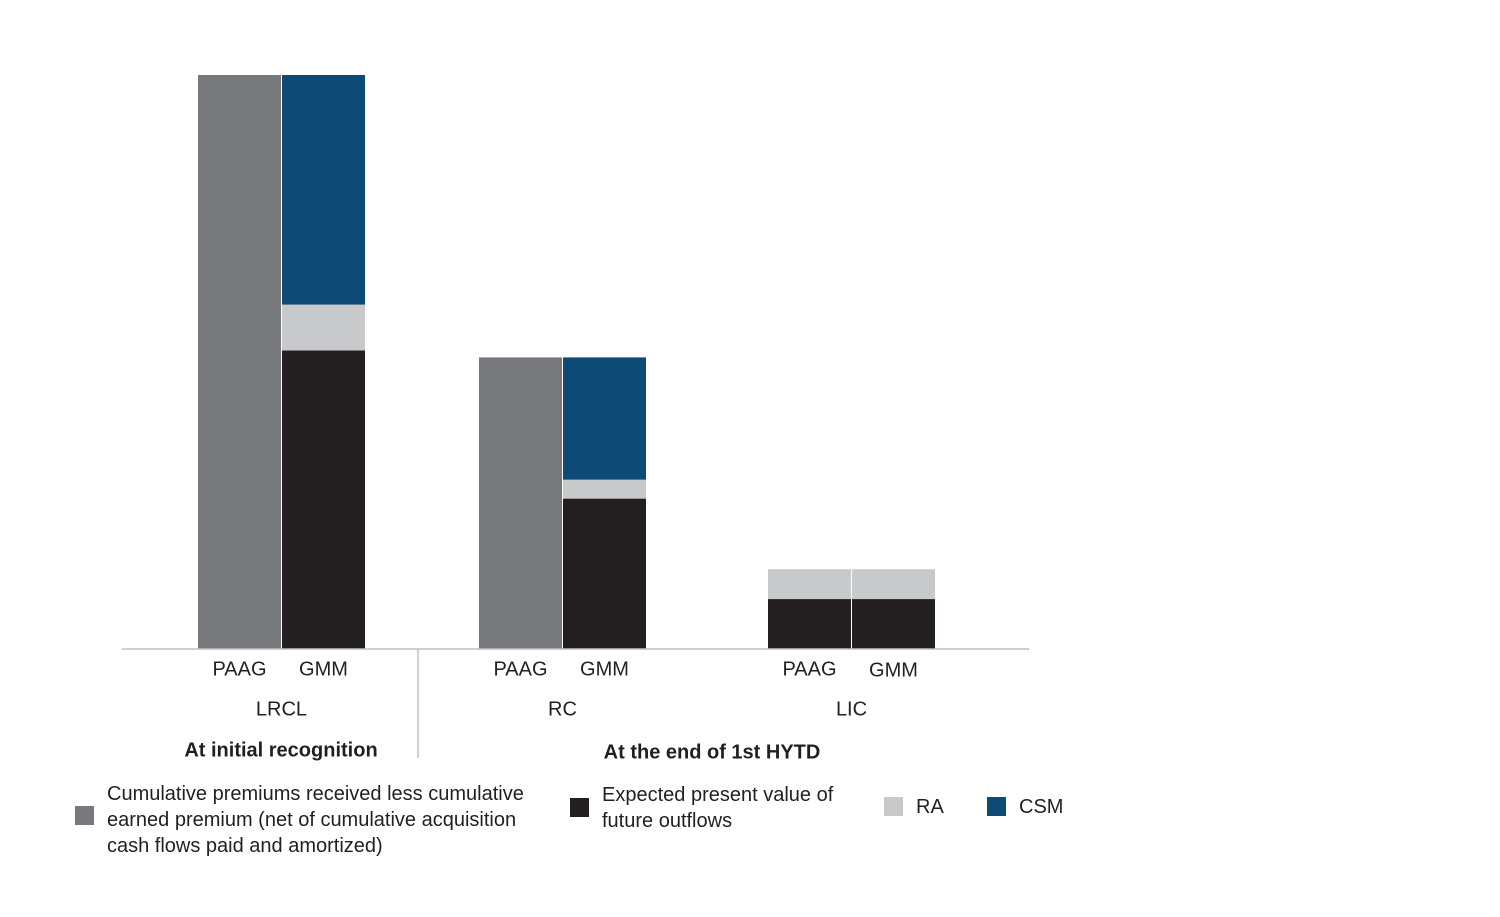  I want to click on tick-label-lrcl-gmm: GMM, so click(323, 669).